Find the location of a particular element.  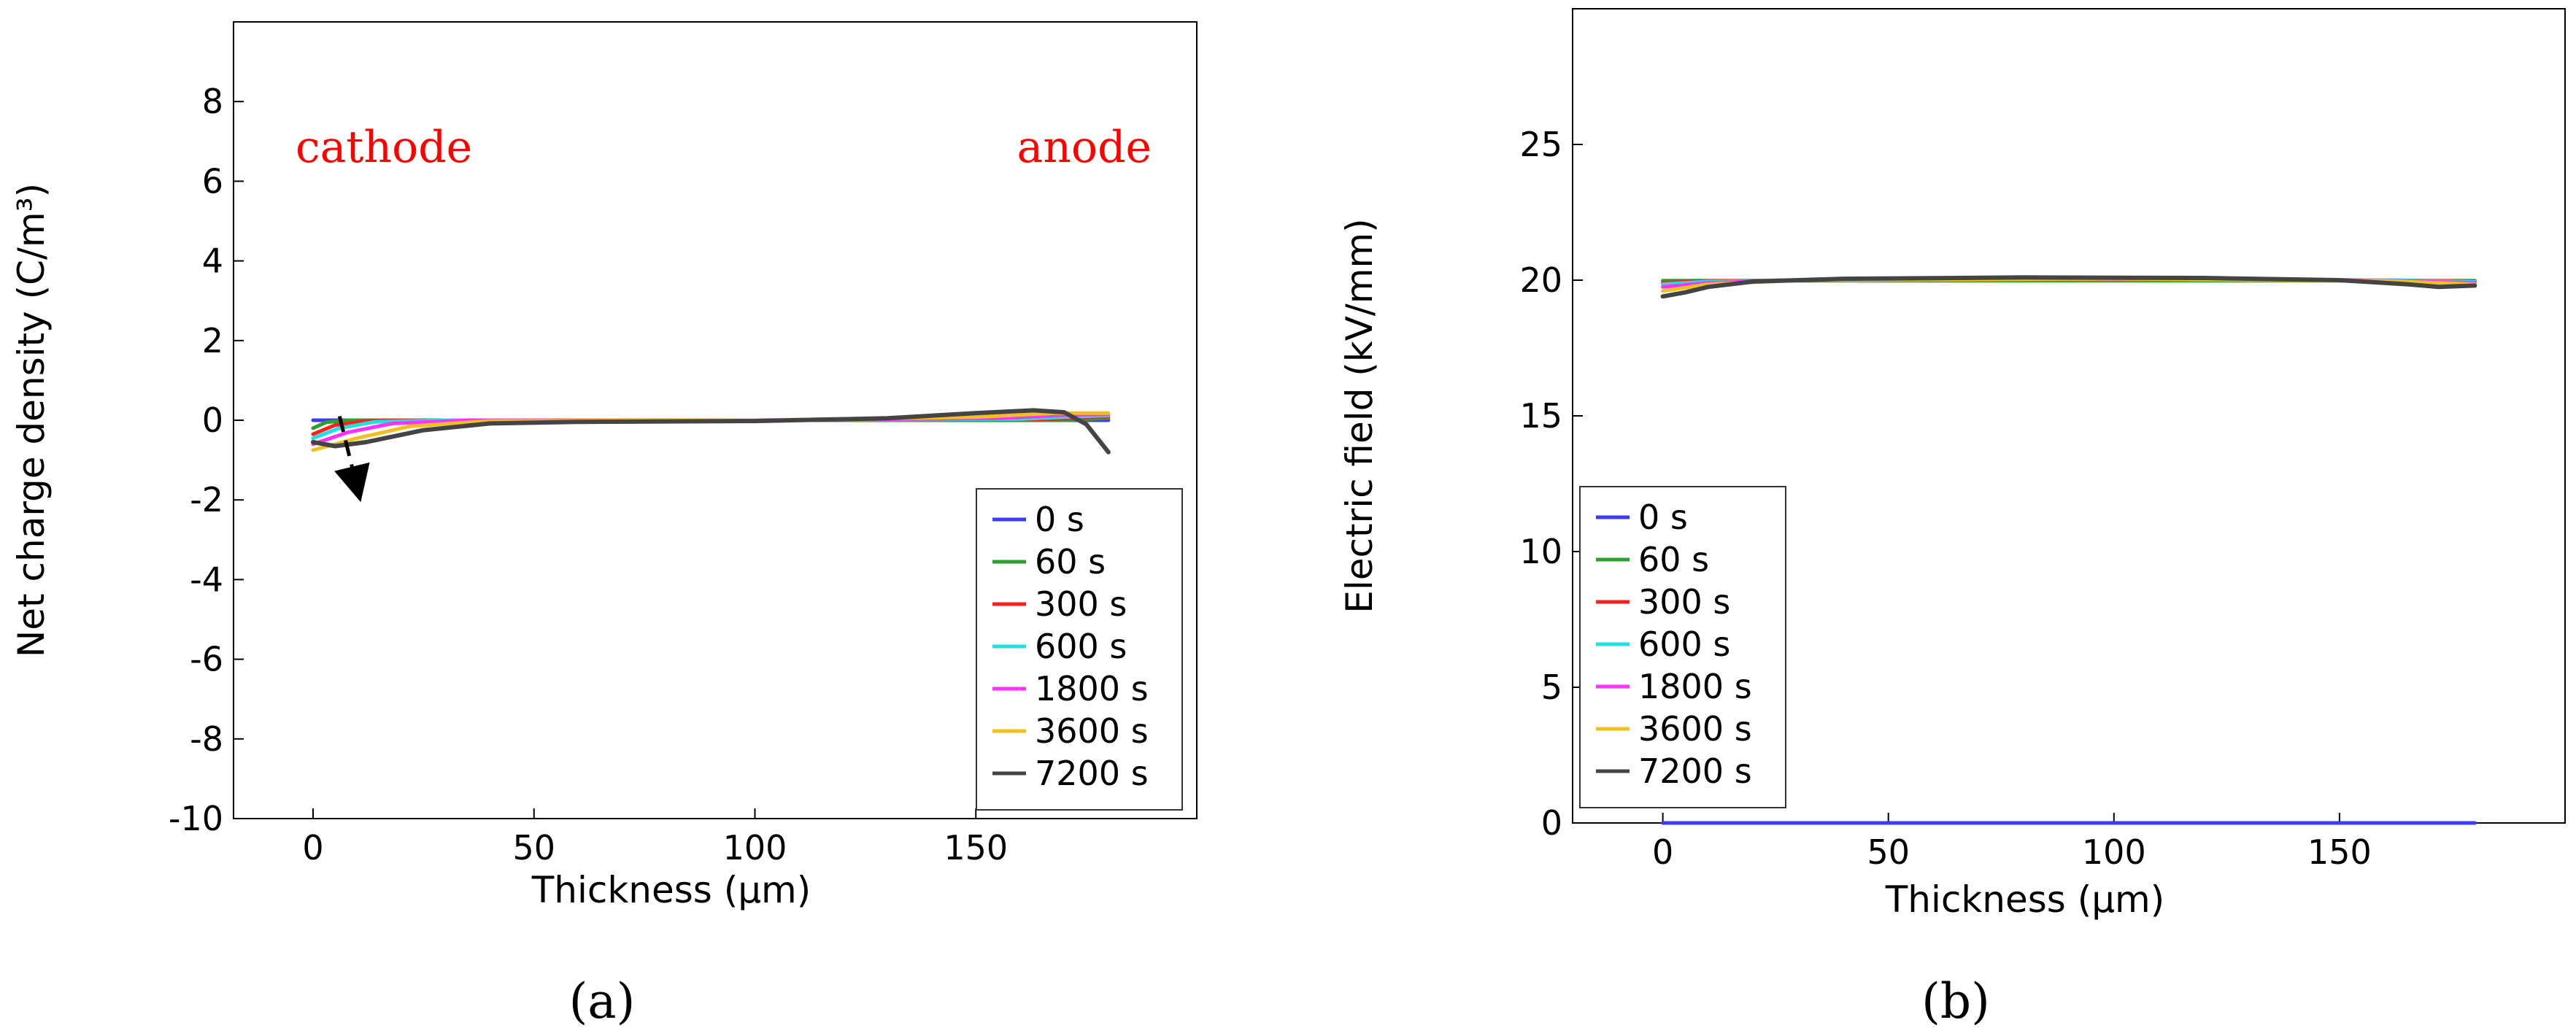

y-tick-label: -2 is located at coordinates (206, 499).